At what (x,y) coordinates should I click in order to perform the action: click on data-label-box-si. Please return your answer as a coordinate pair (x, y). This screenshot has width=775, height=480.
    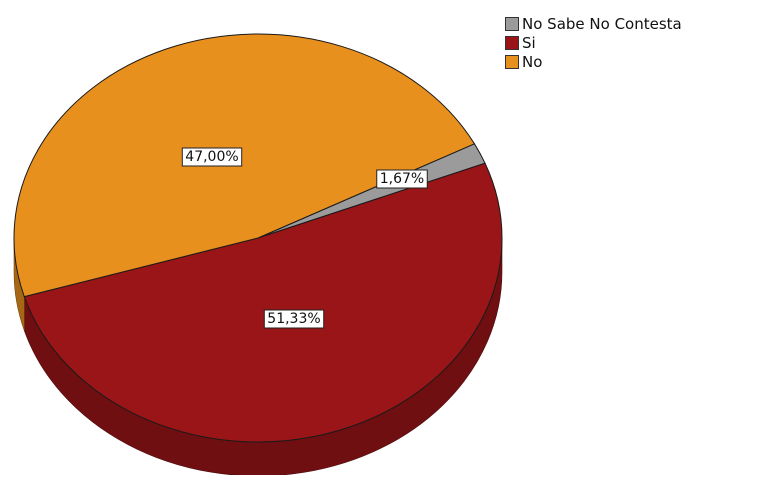
    Looking at the image, I should click on (294, 319).